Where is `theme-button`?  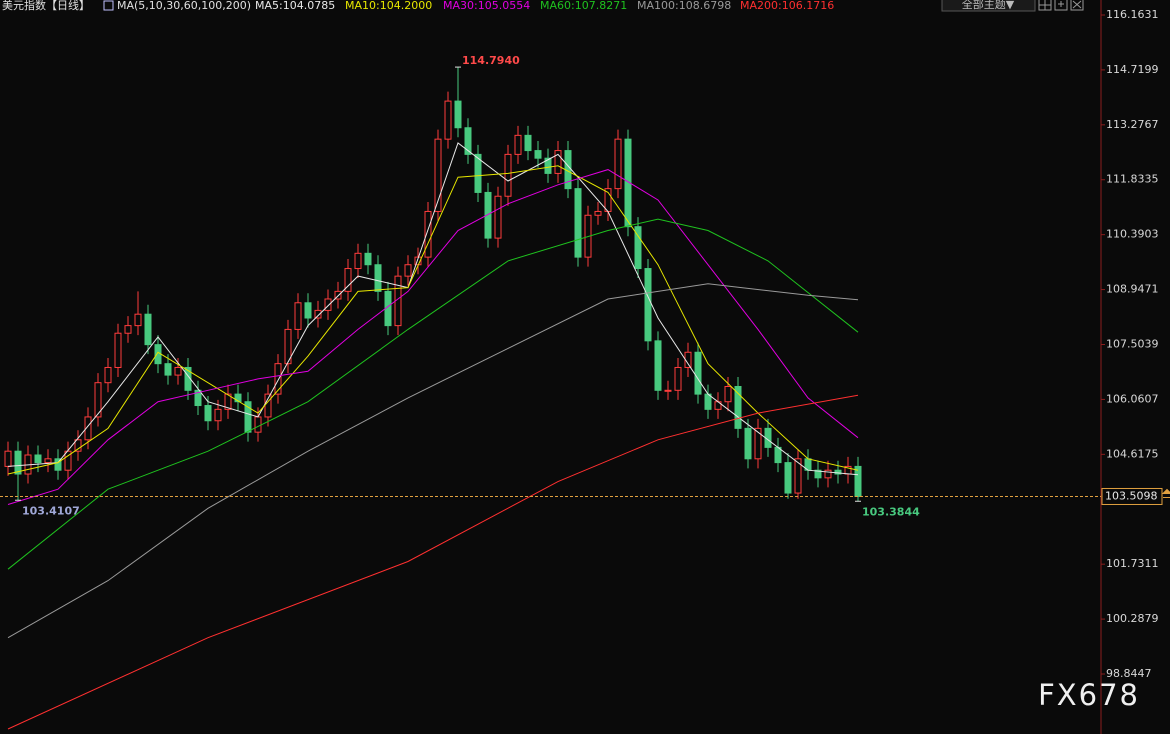 theme-button is located at coordinates (988, 6).